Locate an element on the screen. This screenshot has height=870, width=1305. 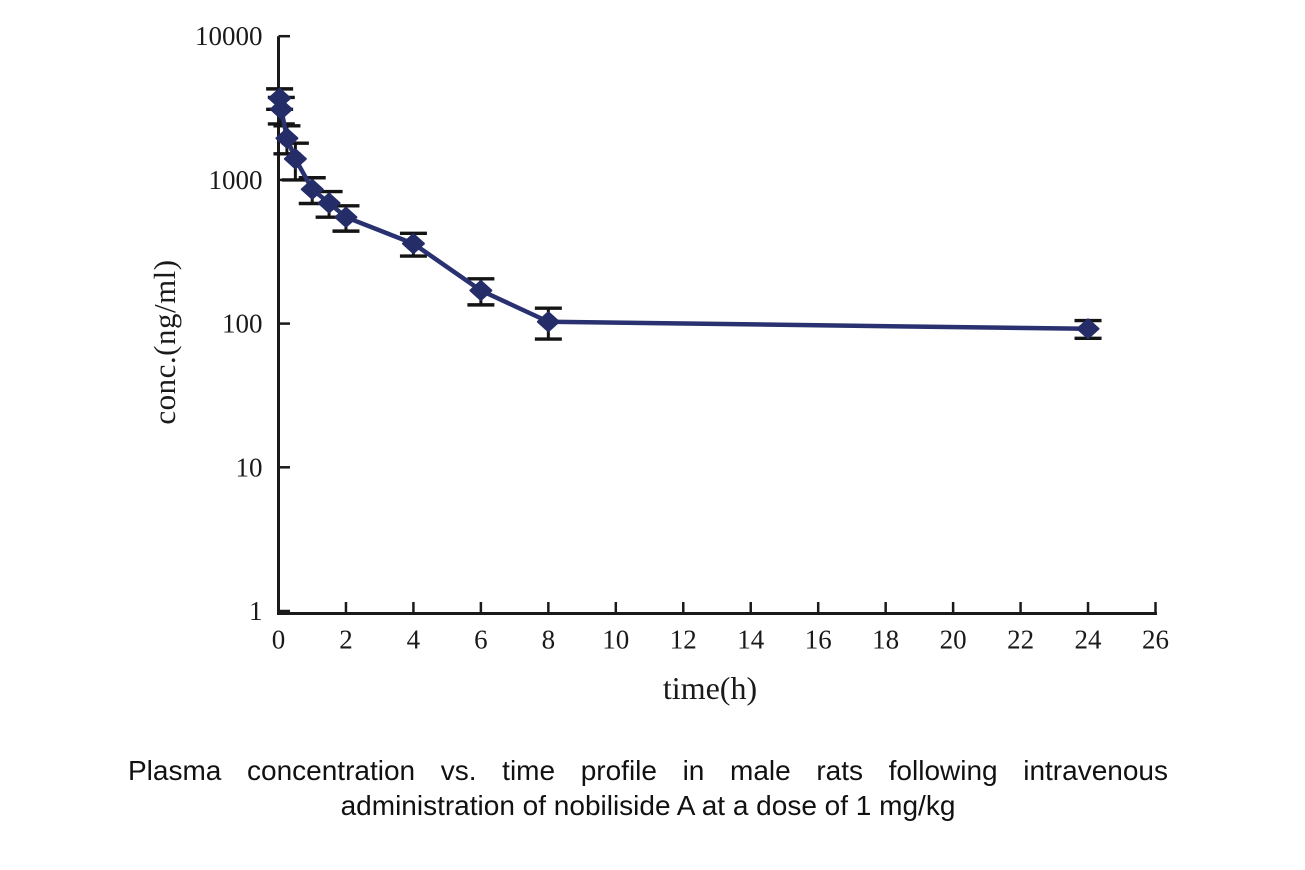
x-tick-label: 4 is located at coordinates (414, 640).